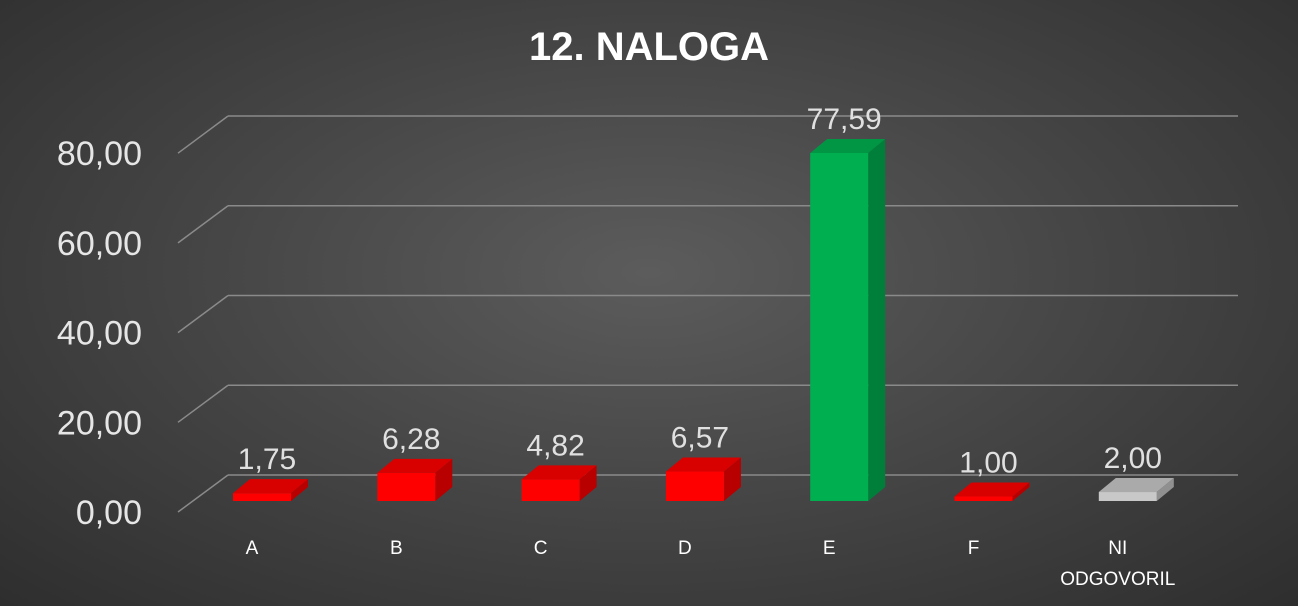 The height and width of the screenshot is (606, 1298). Describe the element at coordinates (109, 513) in the screenshot. I see `y-tick-label: 0,00` at that location.